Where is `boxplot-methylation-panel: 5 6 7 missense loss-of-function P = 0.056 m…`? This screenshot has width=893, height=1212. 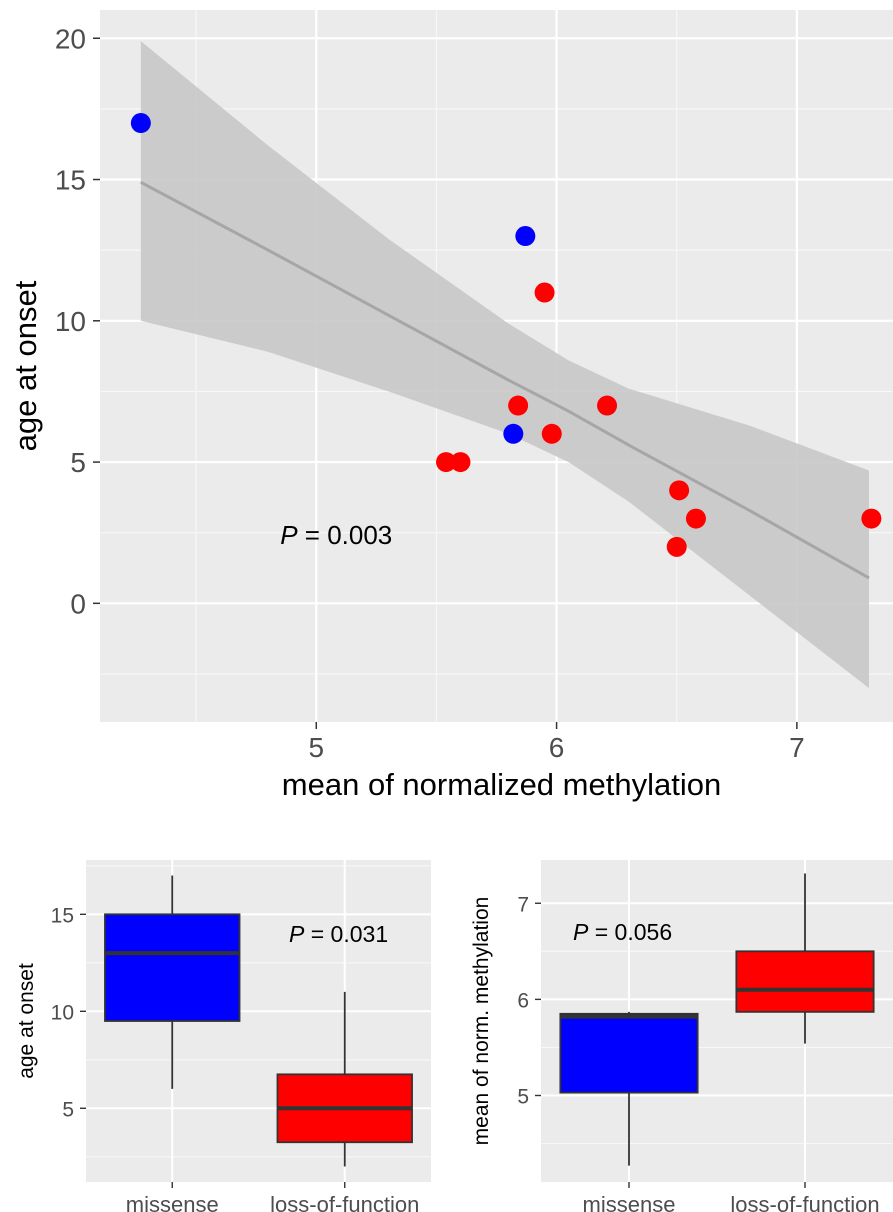 boxplot-methylation-panel: 5 6 7 missense loss-of-function P = 0.056 m… is located at coordinates (681, 1036).